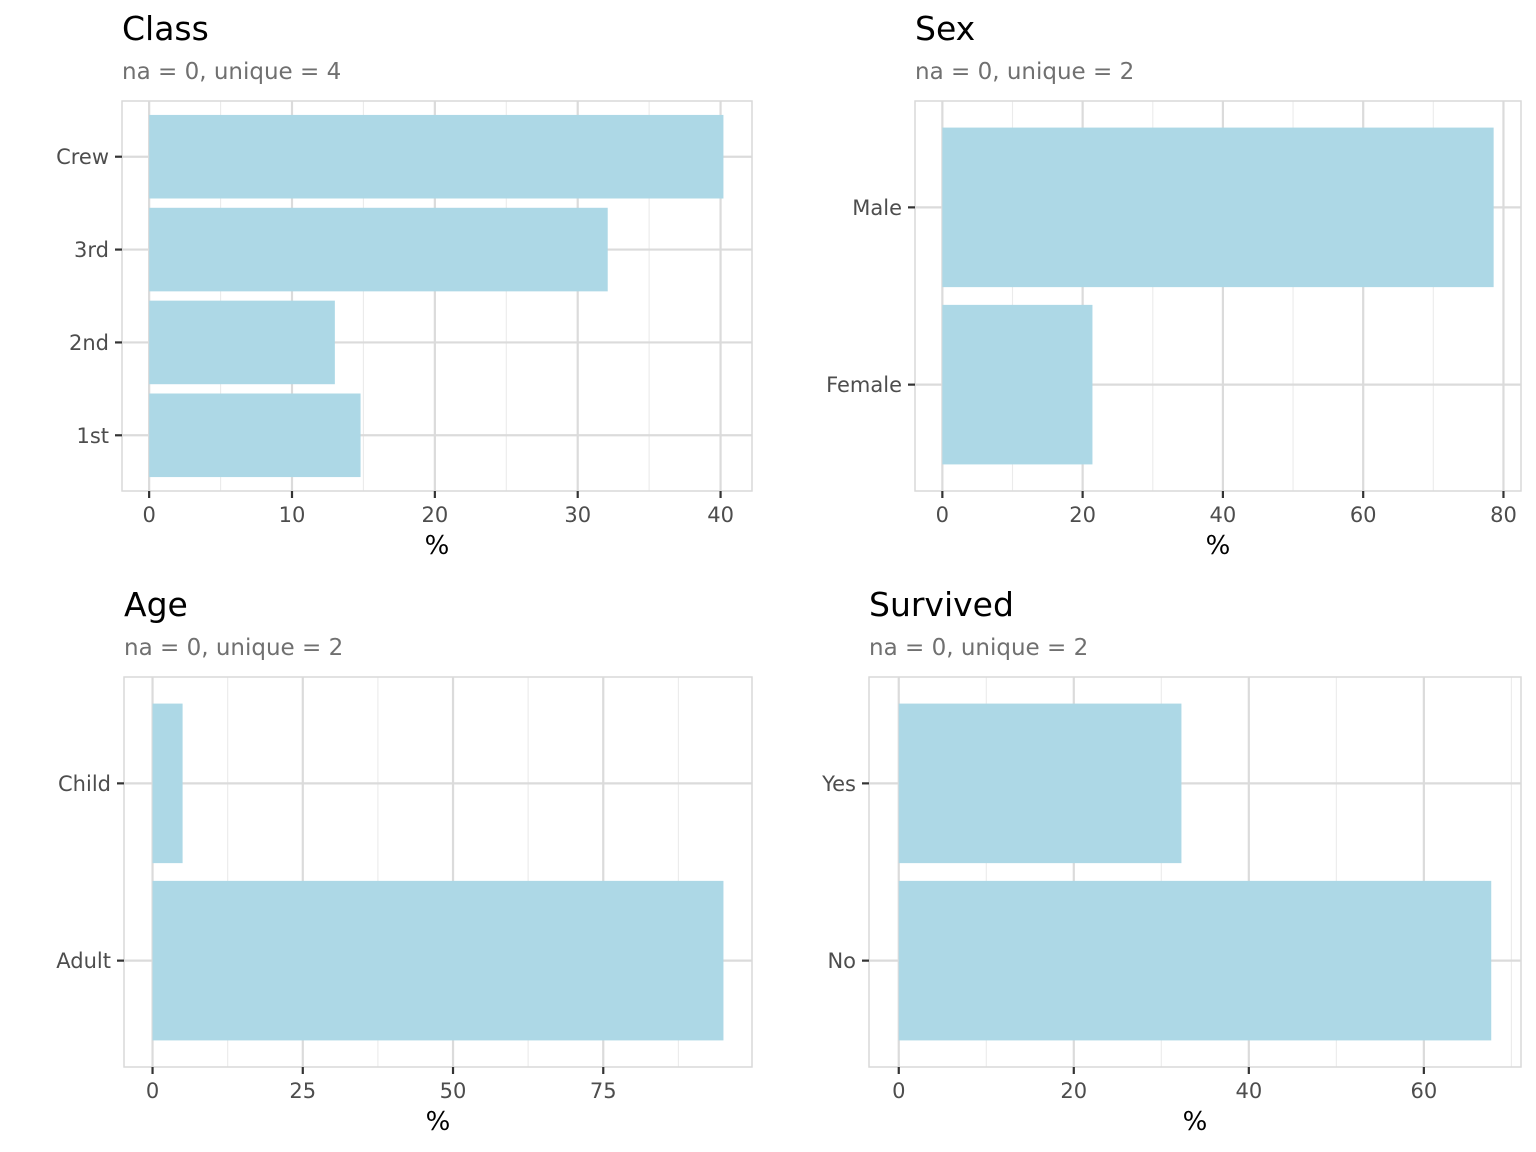  Describe the element at coordinates (1503, 515) in the screenshot. I see `x-tick-label: 80` at that location.